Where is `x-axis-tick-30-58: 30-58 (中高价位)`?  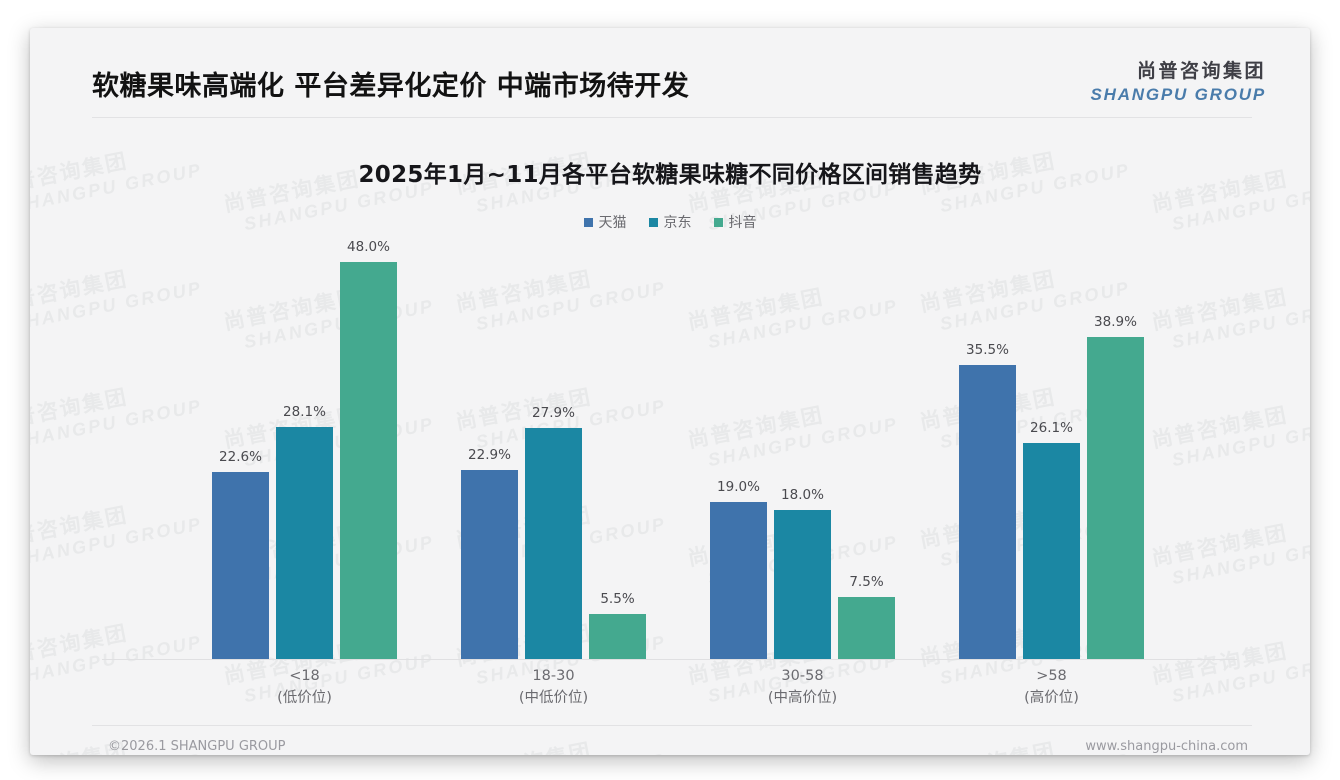
x-axis-tick-30-58: 30-58 (中高价位) is located at coordinates (803, 688).